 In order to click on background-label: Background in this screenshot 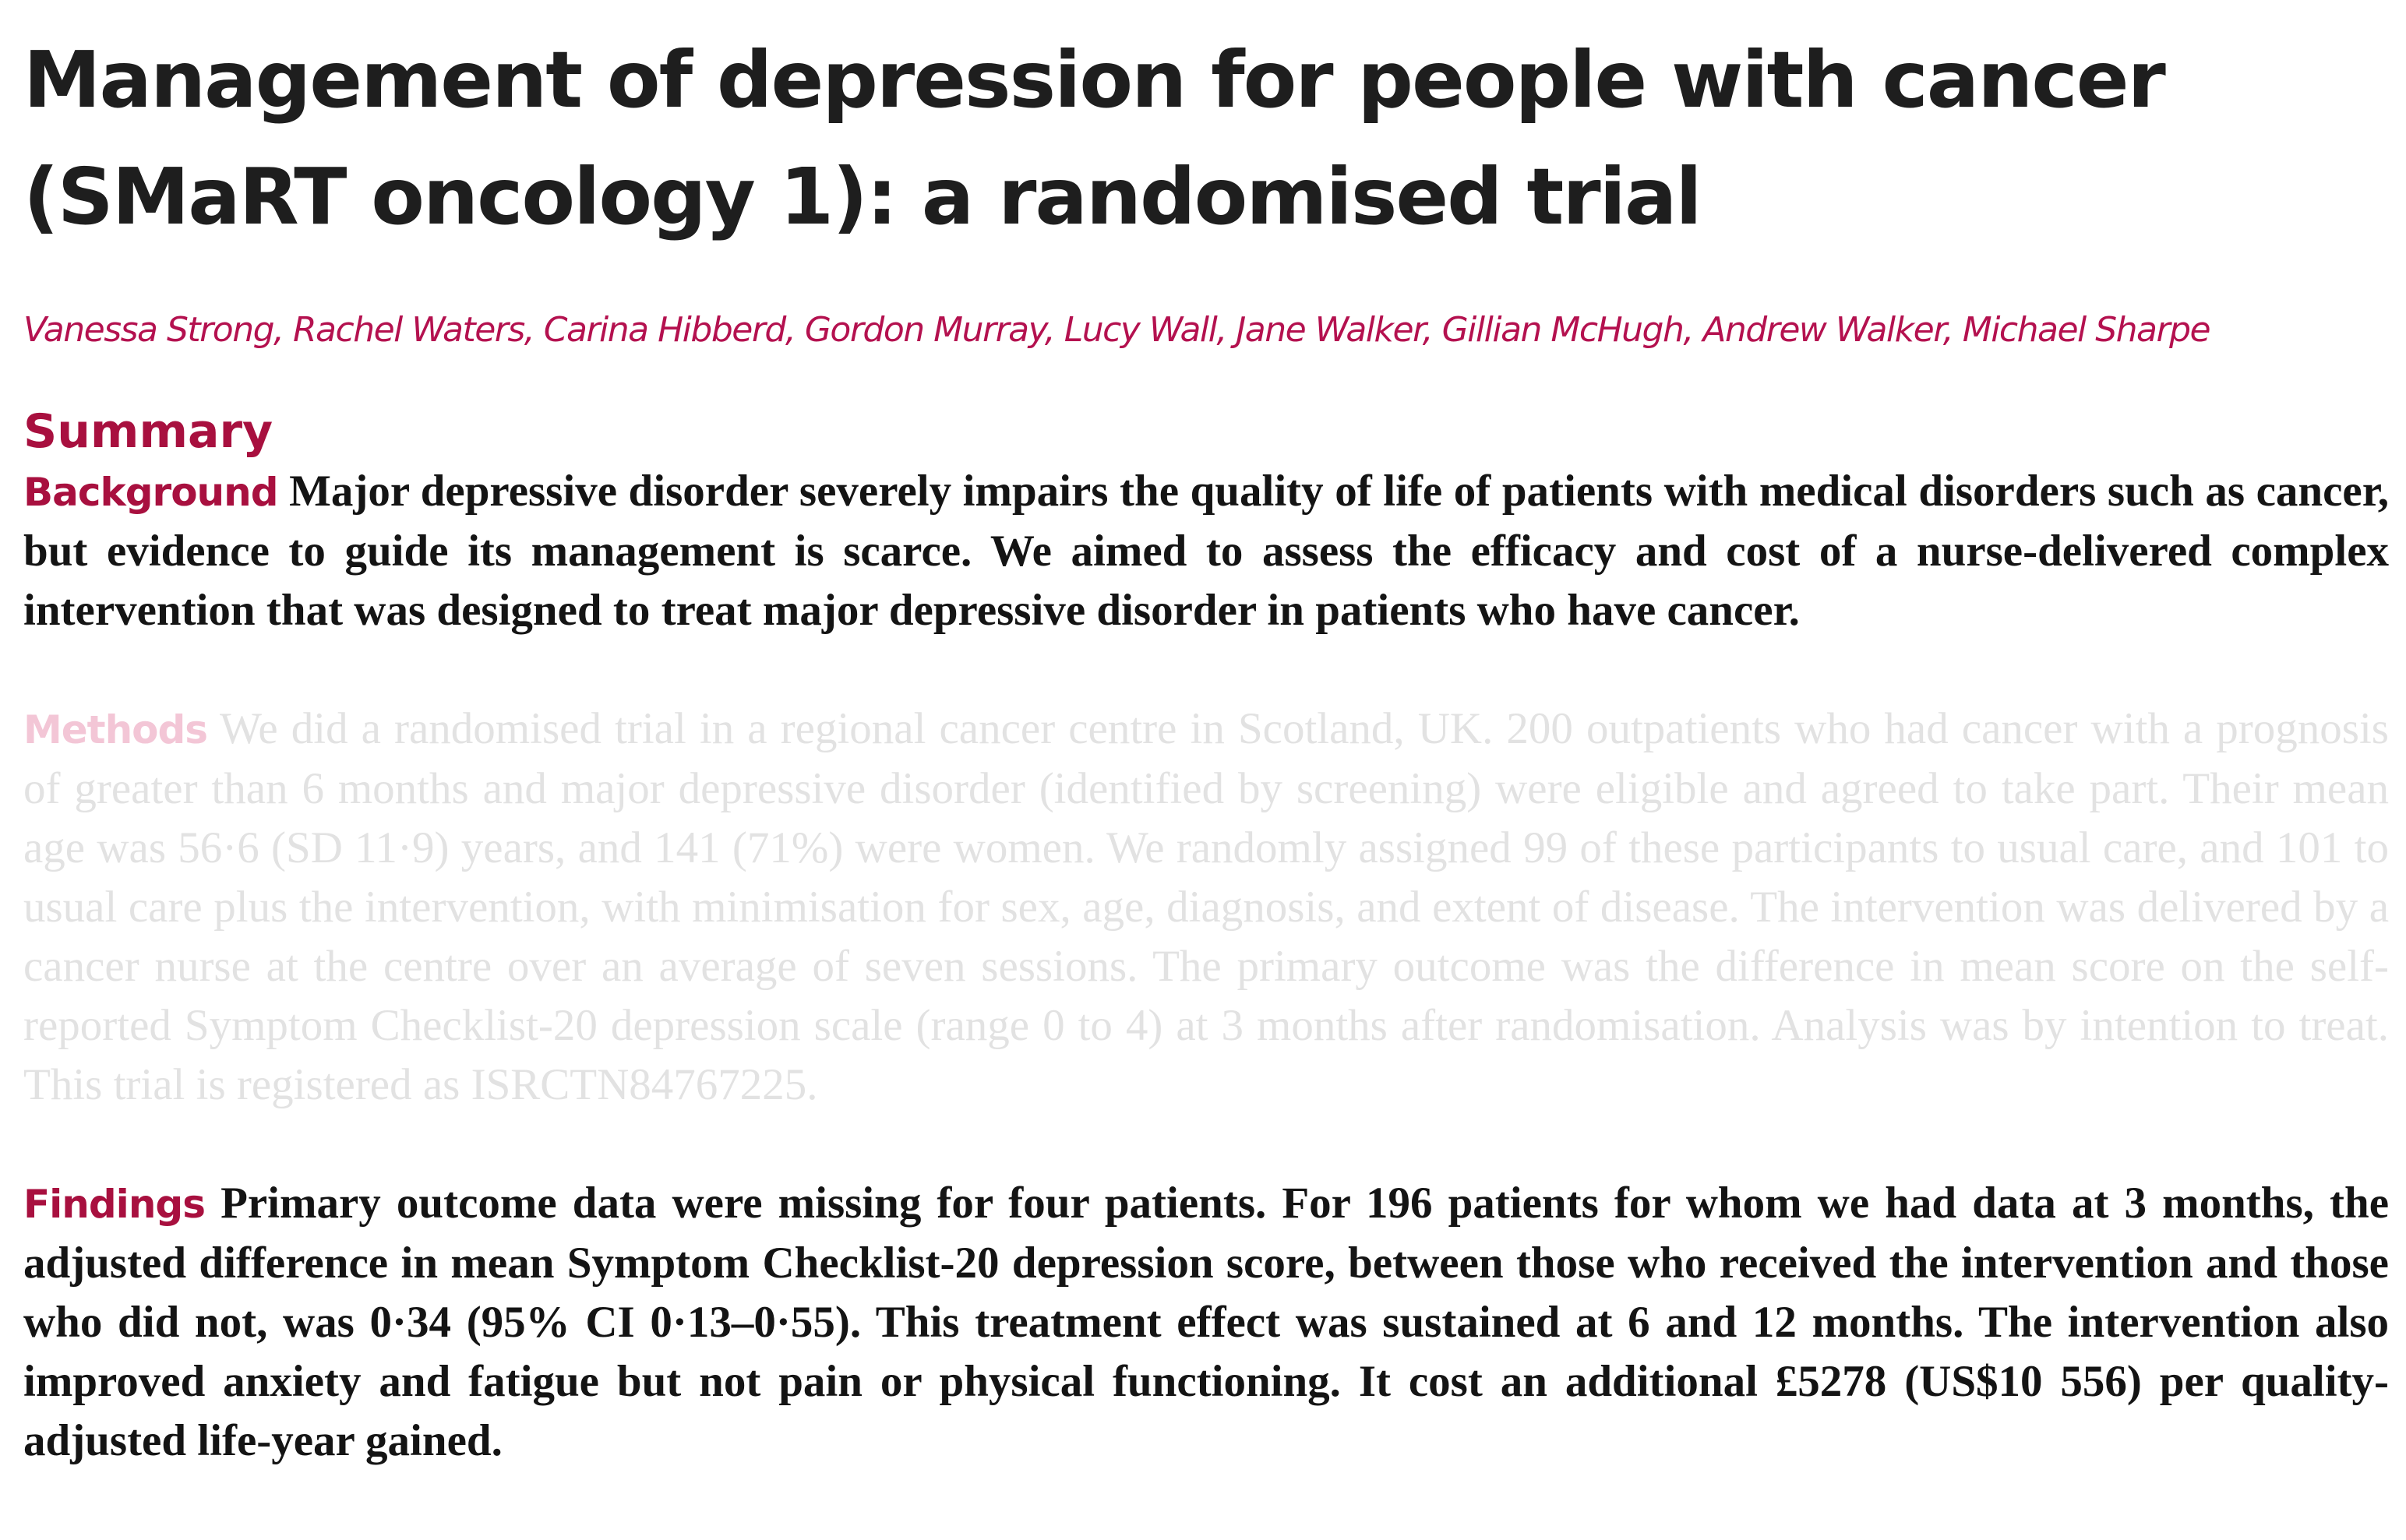, I will do `click(151, 492)`.